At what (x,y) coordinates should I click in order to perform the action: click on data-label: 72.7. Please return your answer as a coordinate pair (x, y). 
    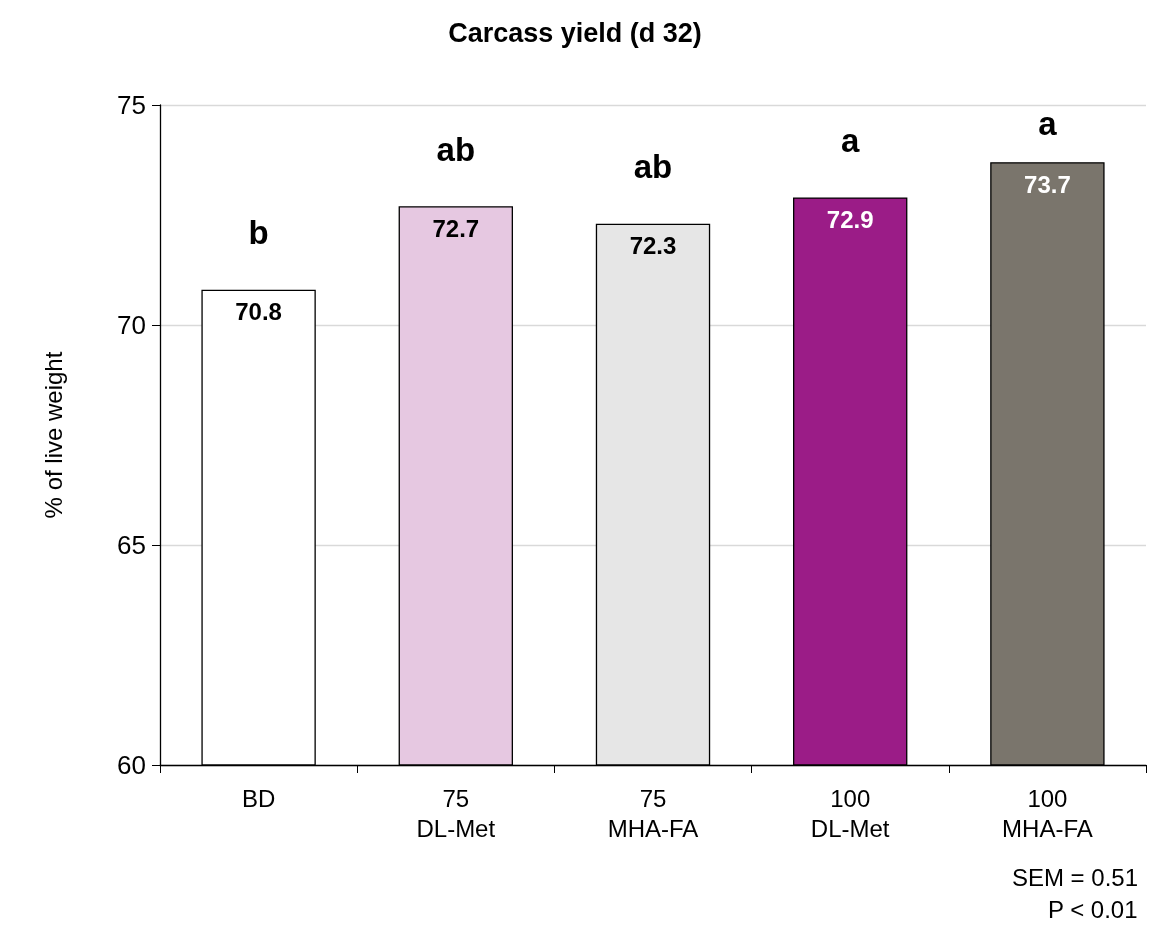
    Looking at the image, I should click on (456, 228).